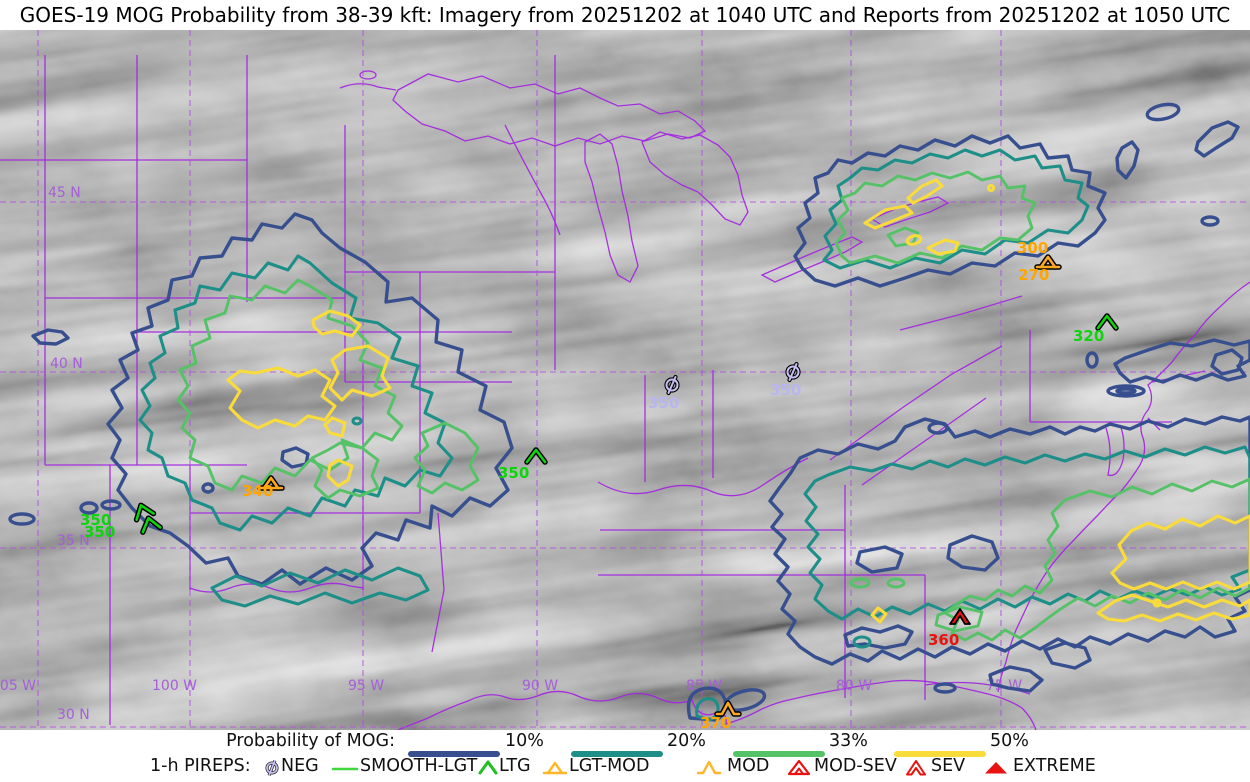 Image resolution: width=1250 pixels, height=782 pixels. Describe the element at coordinates (454, 751) in the screenshot. I see `prob-10-swatch` at that location.